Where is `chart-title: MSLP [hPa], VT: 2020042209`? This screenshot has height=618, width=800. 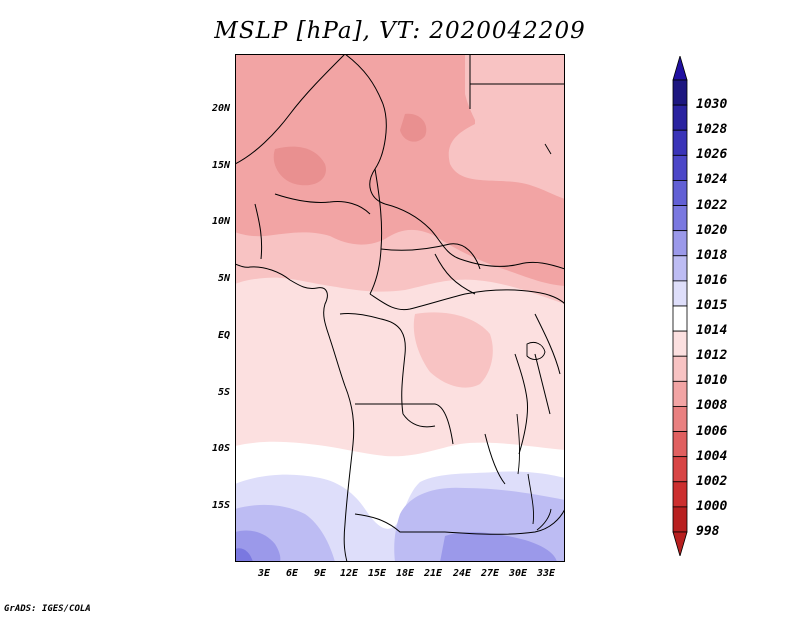 chart-title: MSLP [hPa], VT: 2020042209 is located at coordinates (400, 31).